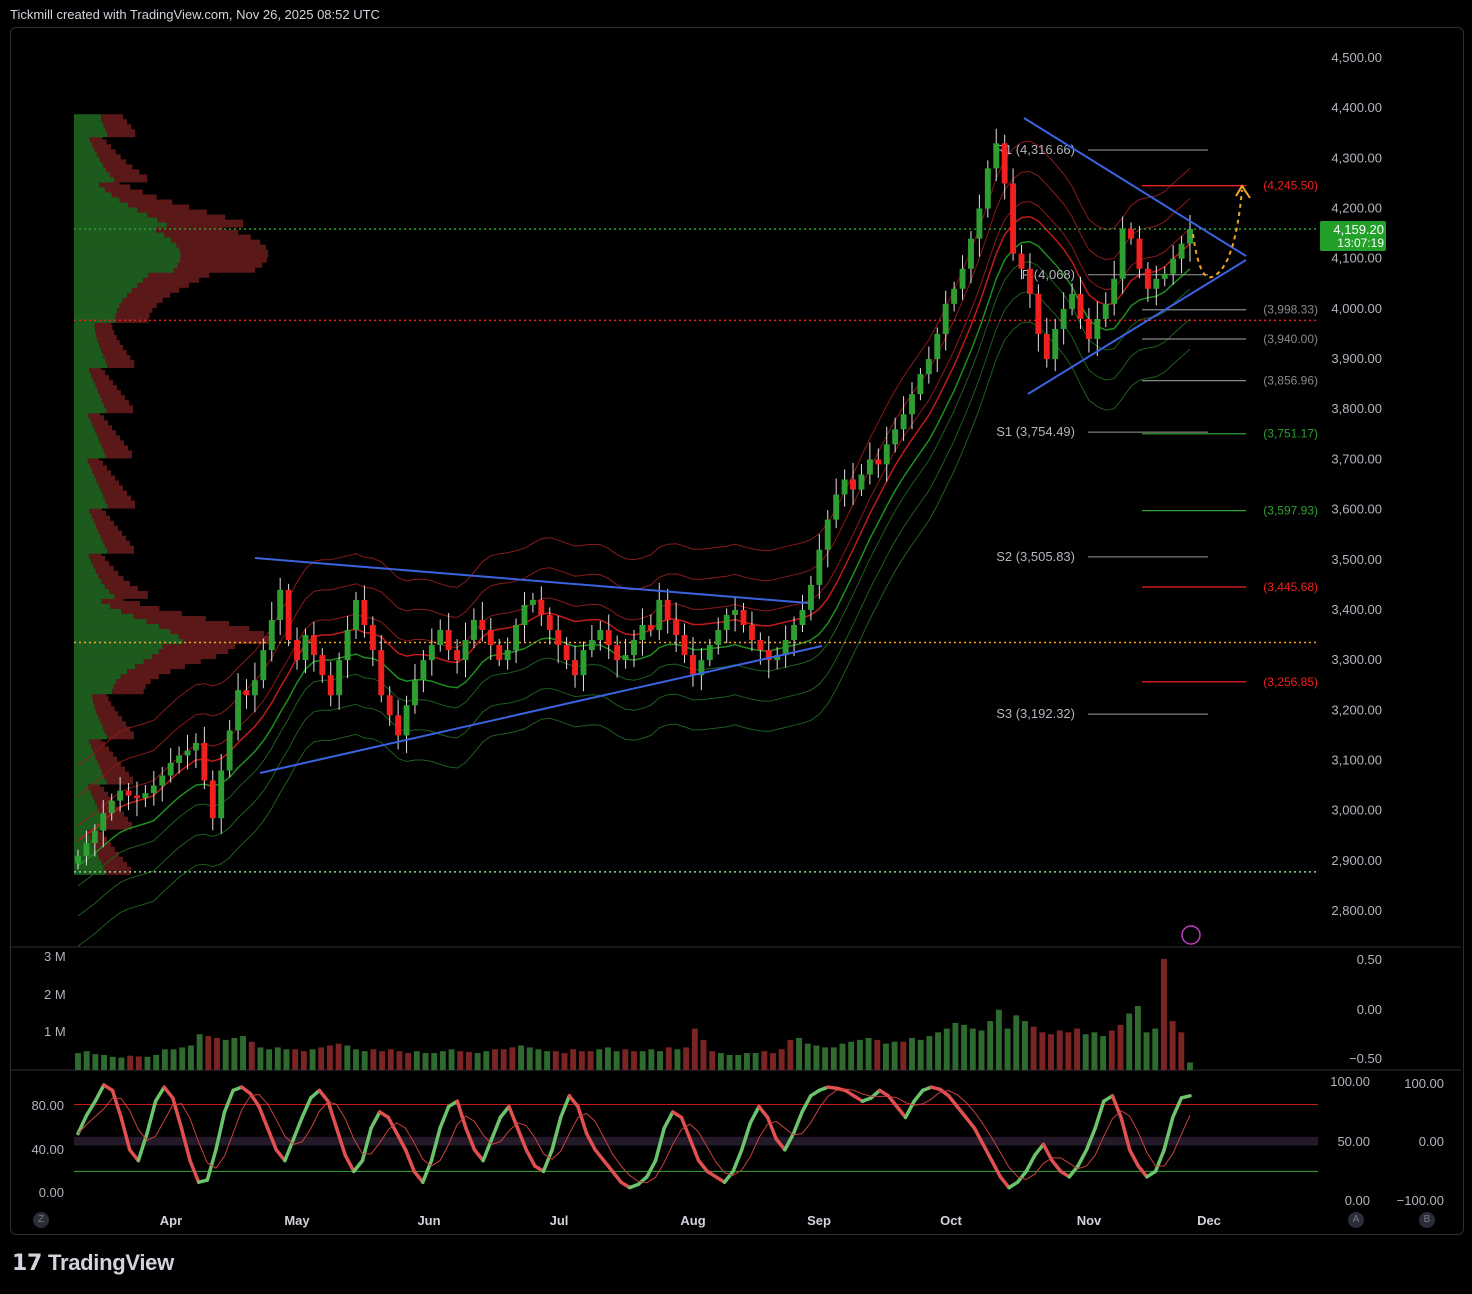 This screenshot has width=1472, height=1294. I want to click on price-tick-label: 3,100.00, so click(1356, 759).